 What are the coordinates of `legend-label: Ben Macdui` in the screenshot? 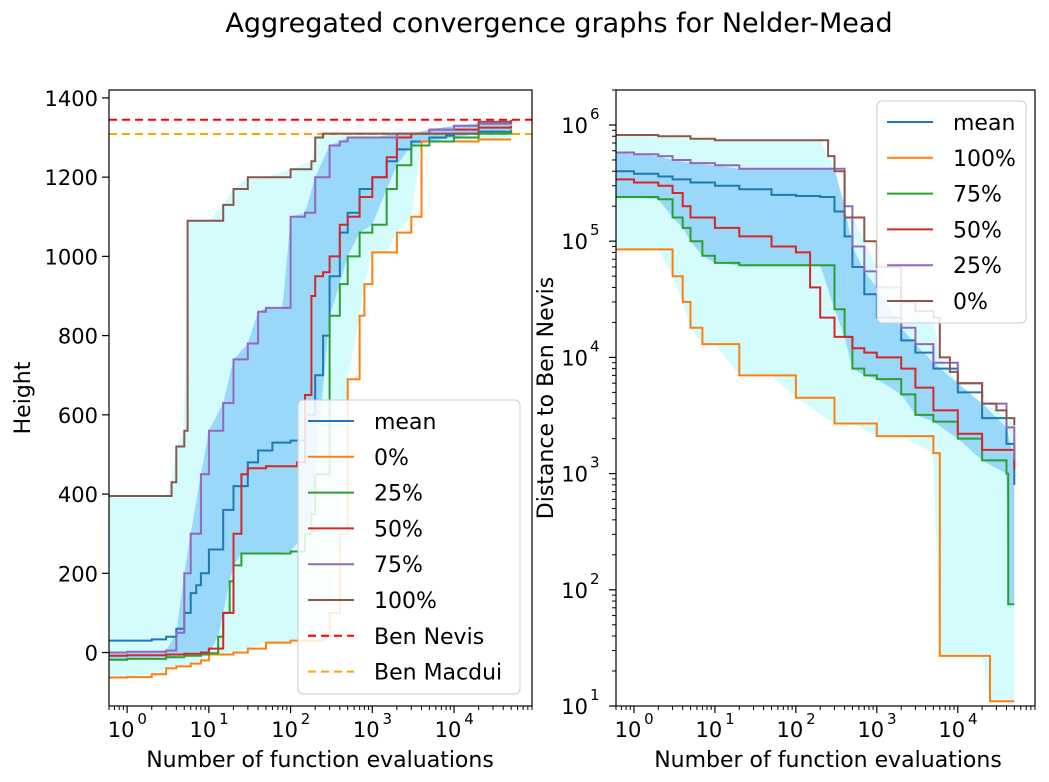 It's located at (438, 673).